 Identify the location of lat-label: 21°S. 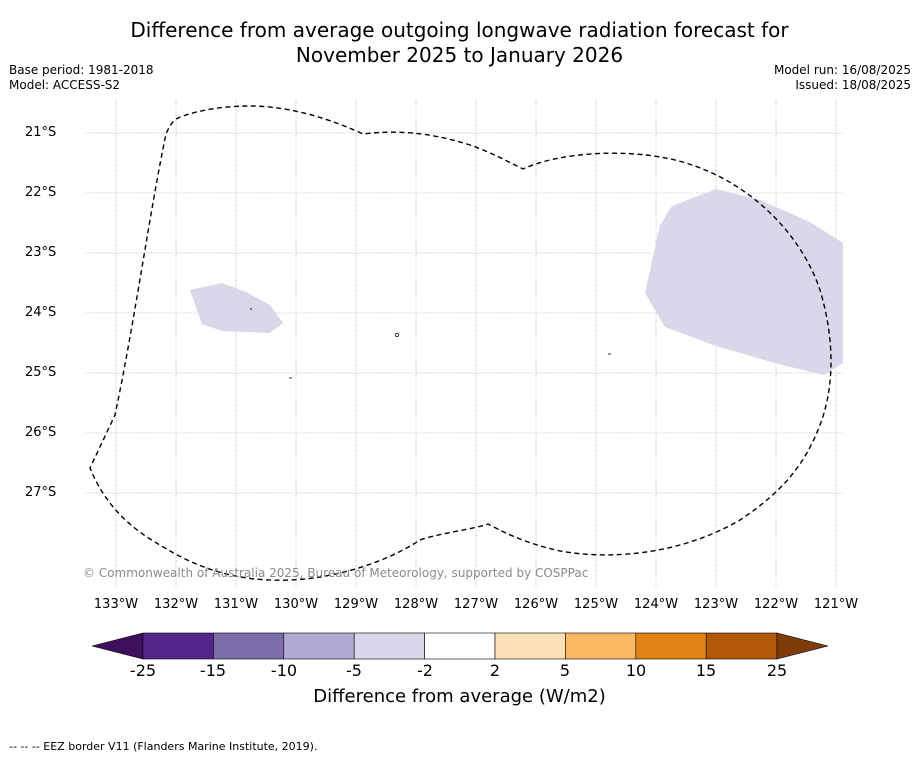
(41, 132).